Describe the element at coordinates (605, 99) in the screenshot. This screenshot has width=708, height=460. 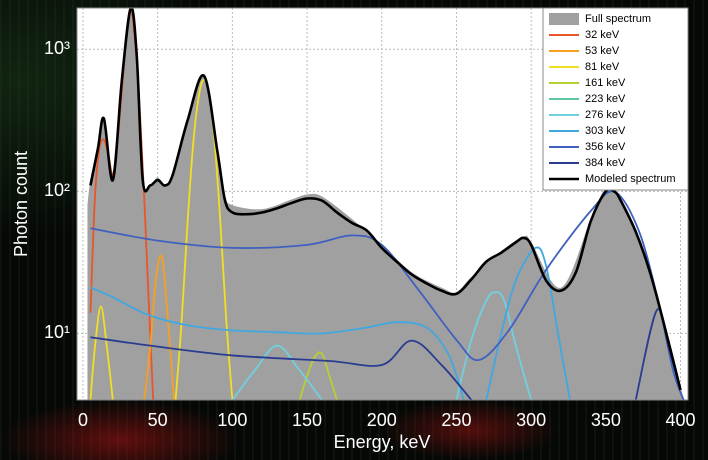
I see `legend-label: 223 keV` at that location.